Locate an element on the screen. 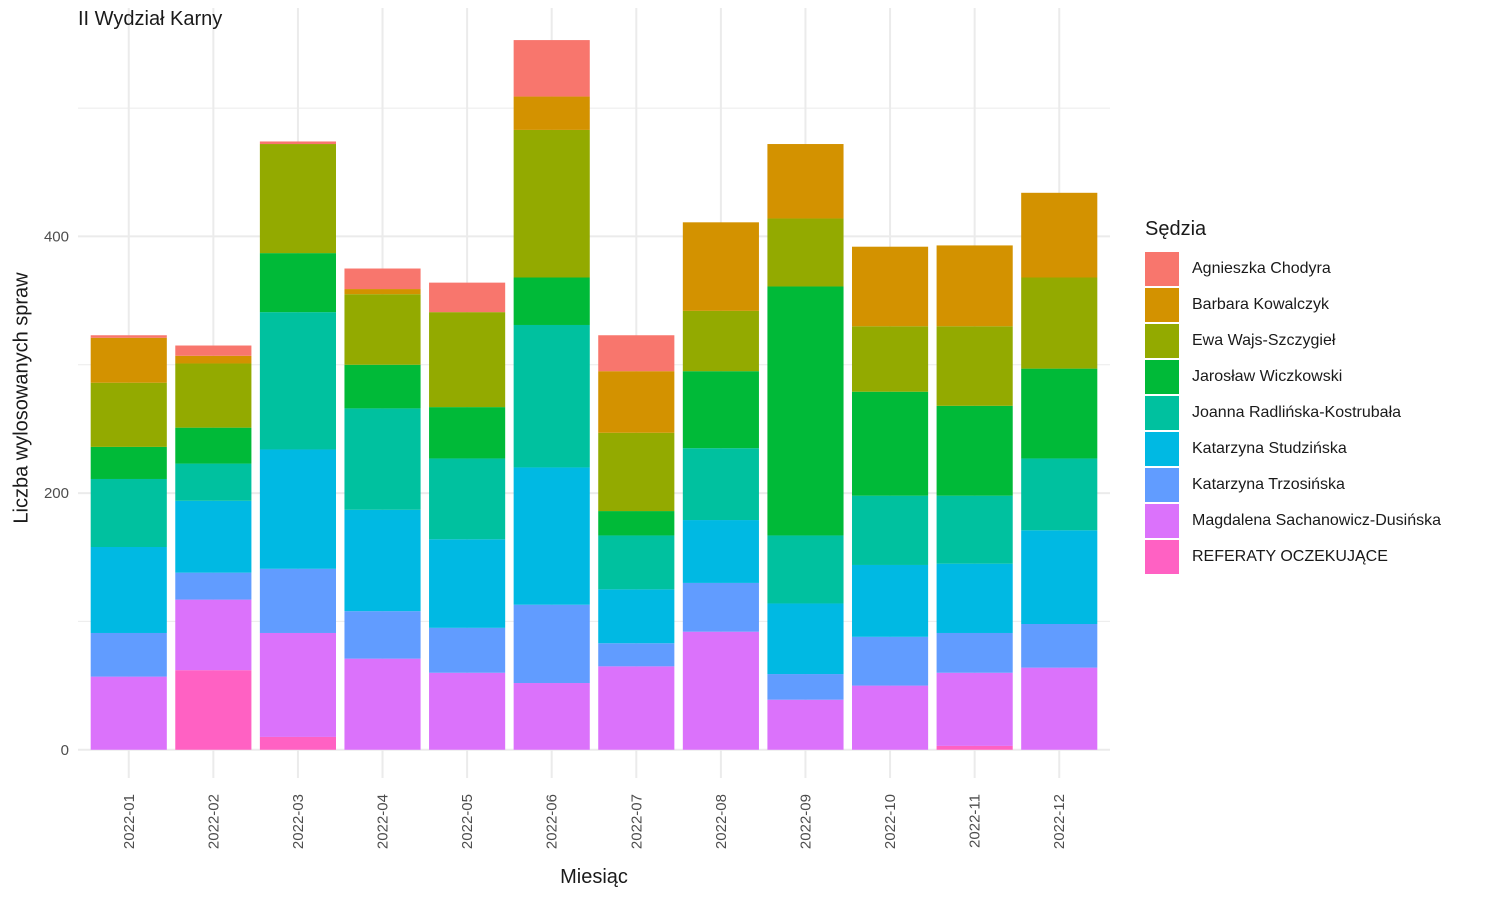 This screenshot has height=900, width=1500. bar-segment: Barbara Kowalczyk 2022-10: 62 is located at coordinates (890, 286).